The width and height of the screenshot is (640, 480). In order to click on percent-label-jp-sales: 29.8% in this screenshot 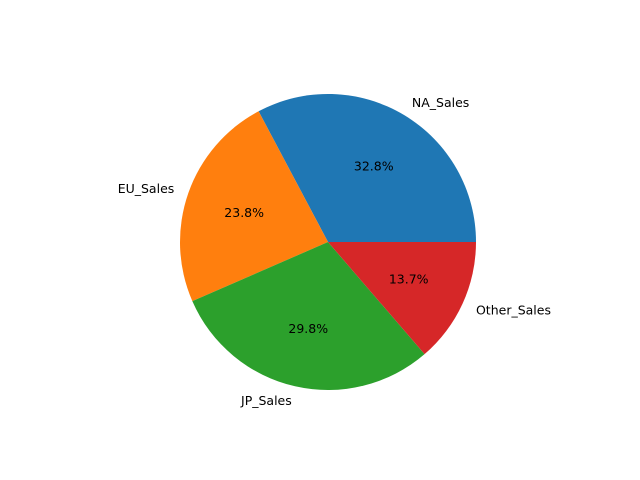, I will do `click(308, 328)`.